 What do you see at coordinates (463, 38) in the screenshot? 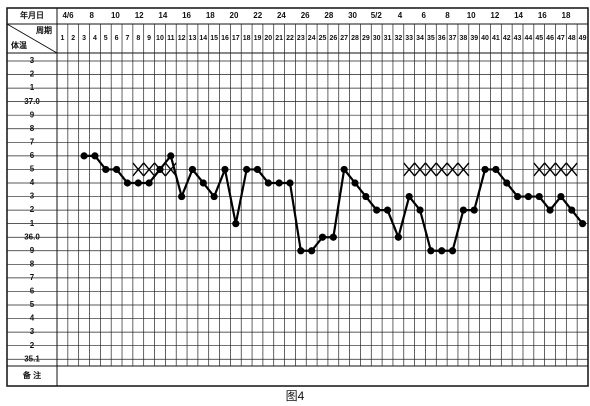
I see `x-tick-label: 38` at bounding box center [463, 38].